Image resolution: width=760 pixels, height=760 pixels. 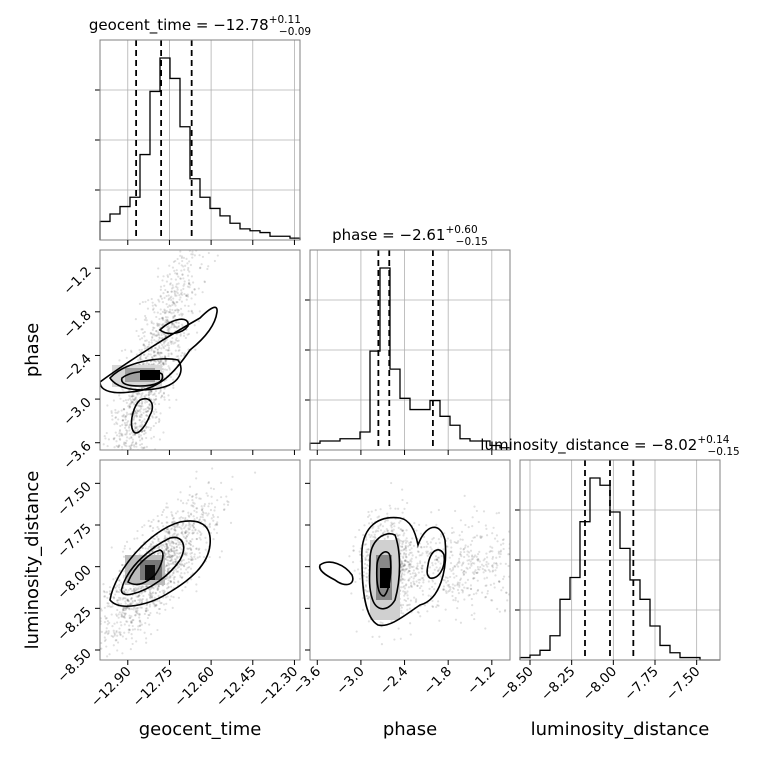 What do you see at coordinates (77, 368) in the screenshot?
I see `y-tick-label-phase: −2.4` at bounding box center [77, 368].